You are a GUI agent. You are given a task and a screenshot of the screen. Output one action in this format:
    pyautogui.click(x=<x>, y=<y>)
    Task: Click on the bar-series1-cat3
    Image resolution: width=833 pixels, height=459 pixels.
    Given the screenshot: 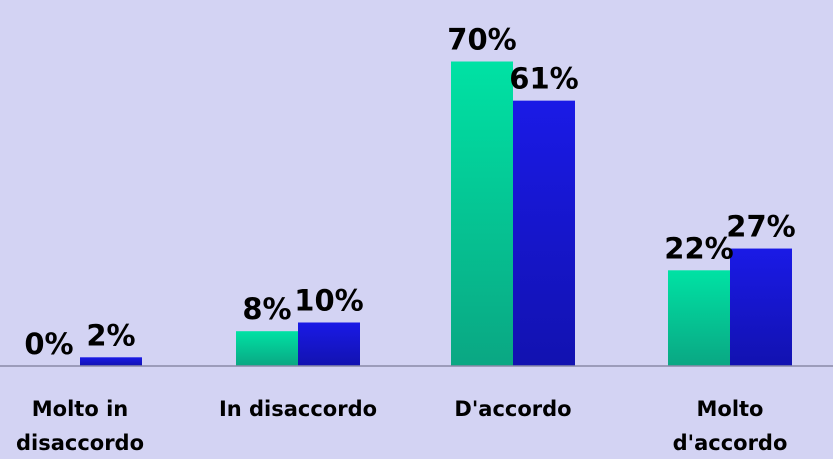 What is the action you would take?
    pyautogui.click(x=482, y=213)
    